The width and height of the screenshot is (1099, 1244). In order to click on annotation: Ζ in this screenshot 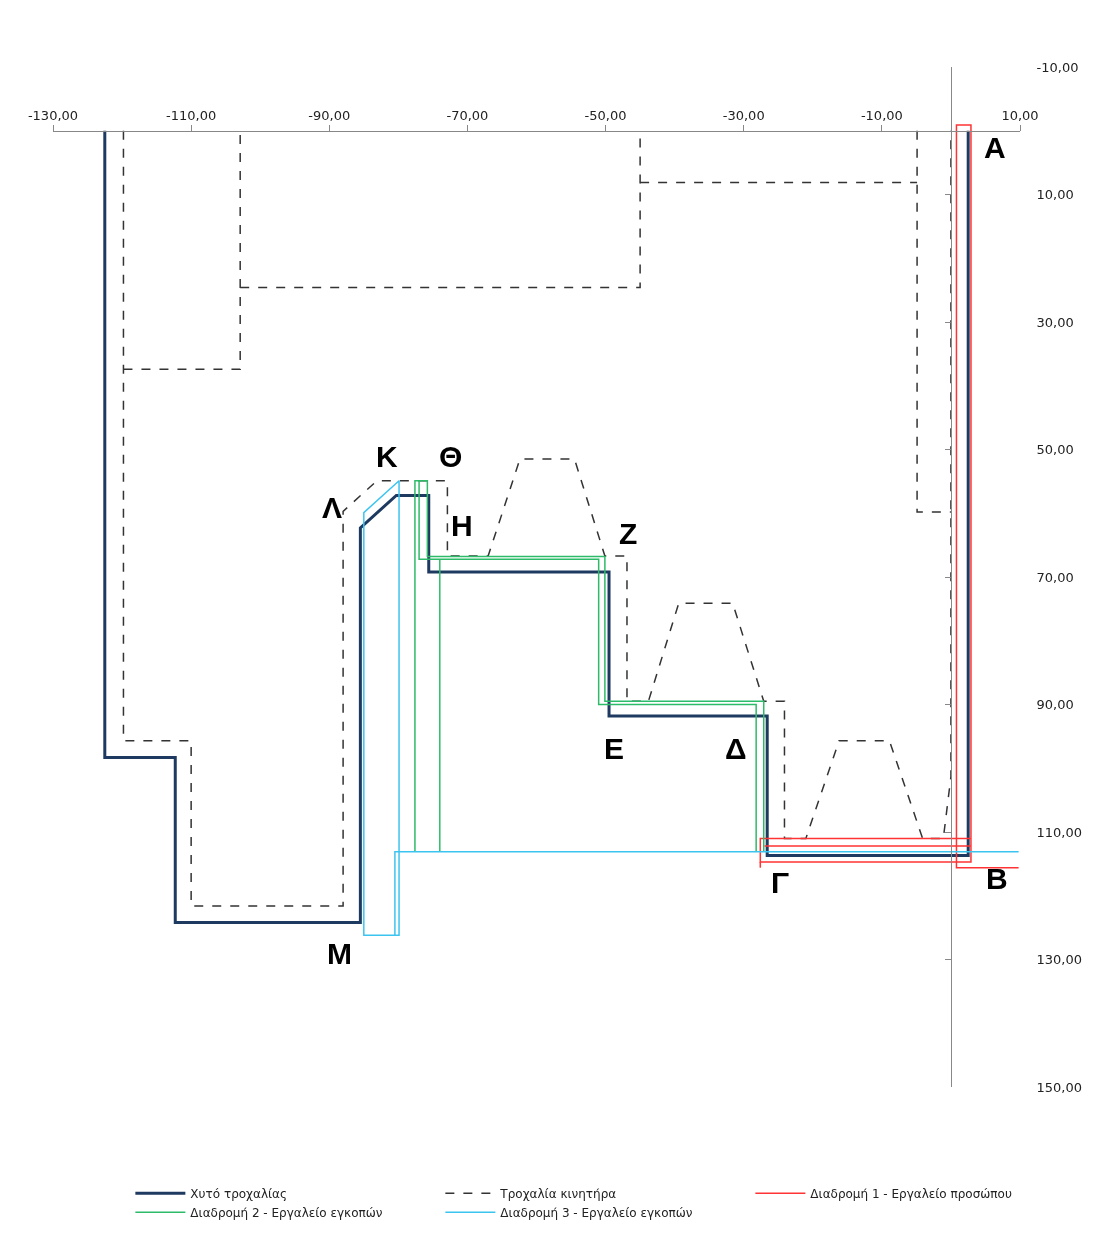, I will do `click(628, 533)`.